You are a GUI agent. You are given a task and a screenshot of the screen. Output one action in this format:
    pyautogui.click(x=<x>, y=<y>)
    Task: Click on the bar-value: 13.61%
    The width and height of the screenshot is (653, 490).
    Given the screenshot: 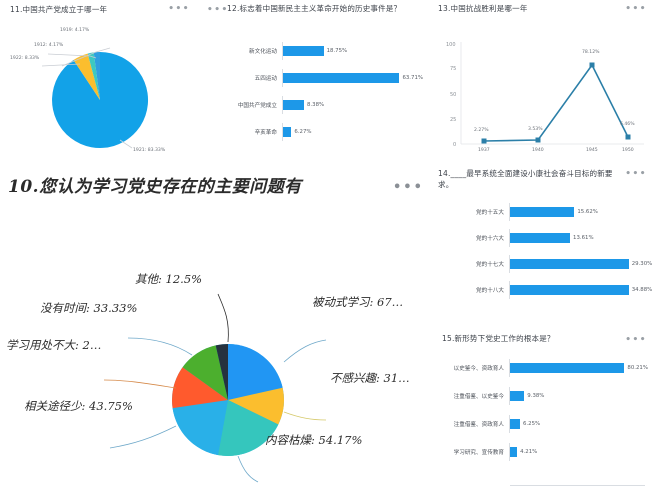 What is the action you would take?
    pyautogui.click(x=583, y=238)
    